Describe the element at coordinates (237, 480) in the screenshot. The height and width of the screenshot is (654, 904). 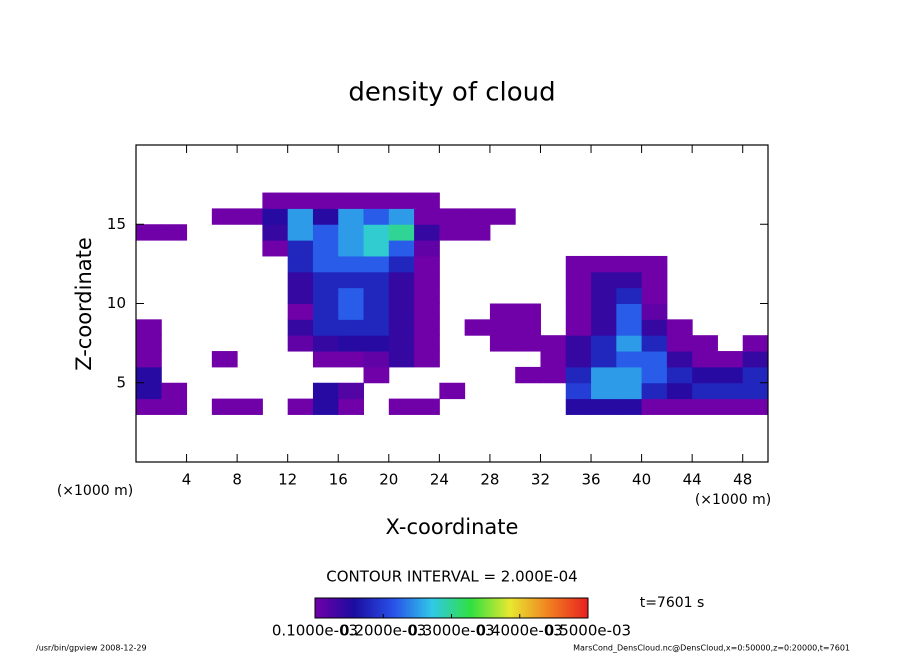
I see `x-tick-label: 8` at that location.